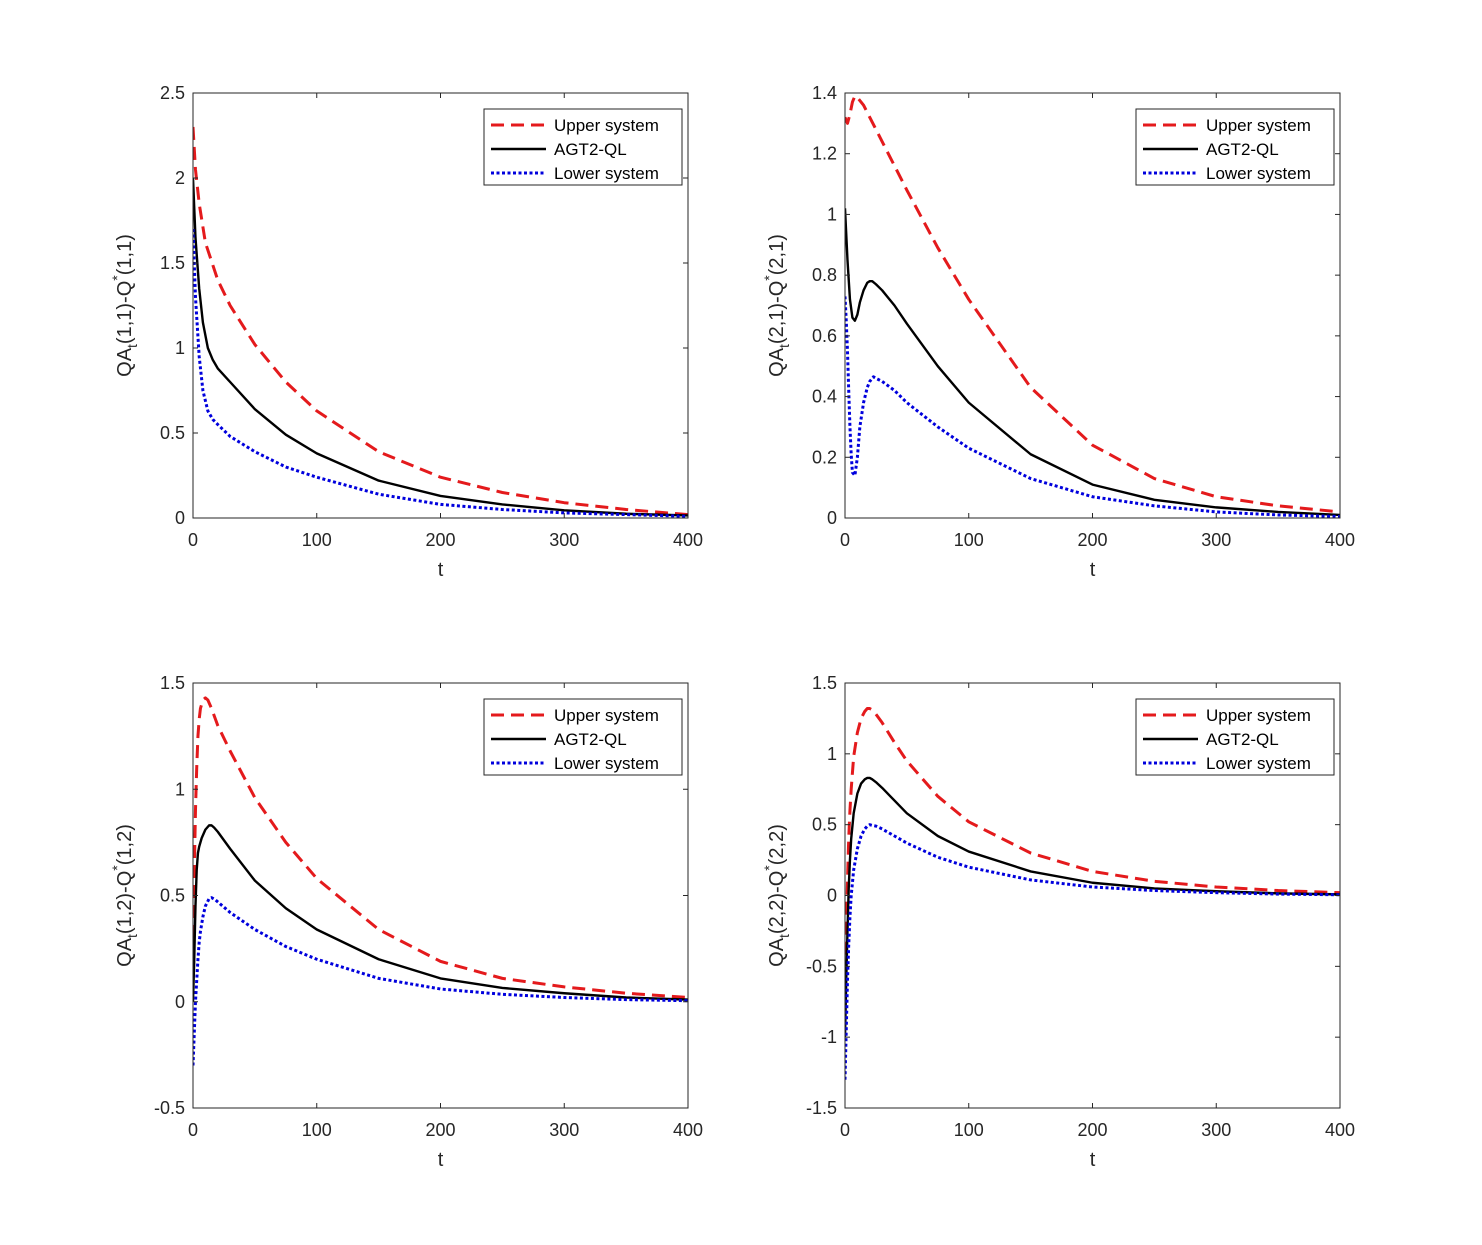 The height and width of the screenshot is (1245, 1482). Describe the element at coordinates (824, 336) in the screenshot. I see `y-tick-label: 0.6` at that location.